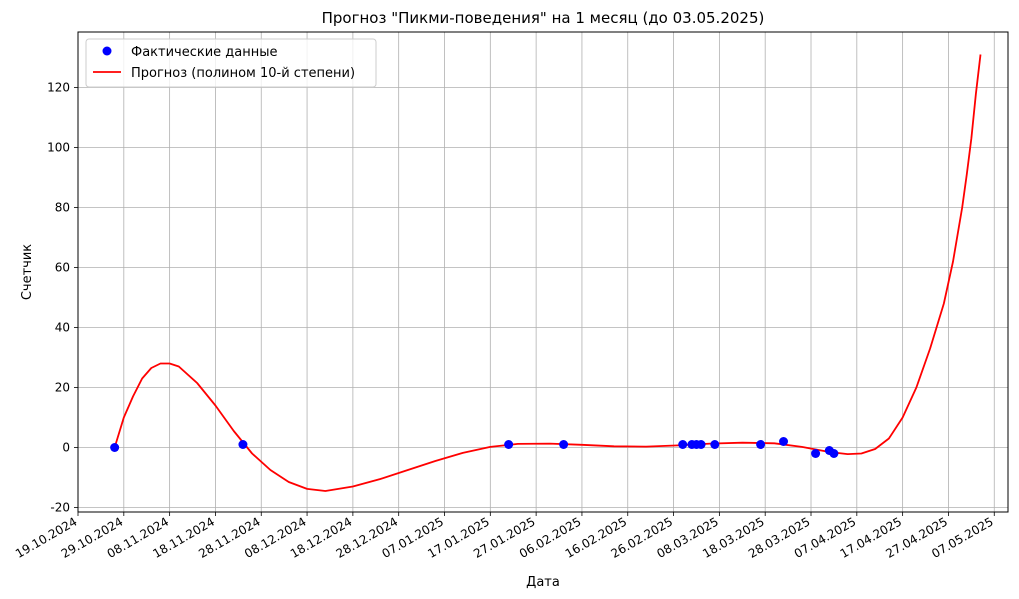 The image size is (1019, 599). What do you see at coordinates (62, 388) in the screenshot?
I see `y-tick-label: 20` at bounding box center [62, 388].